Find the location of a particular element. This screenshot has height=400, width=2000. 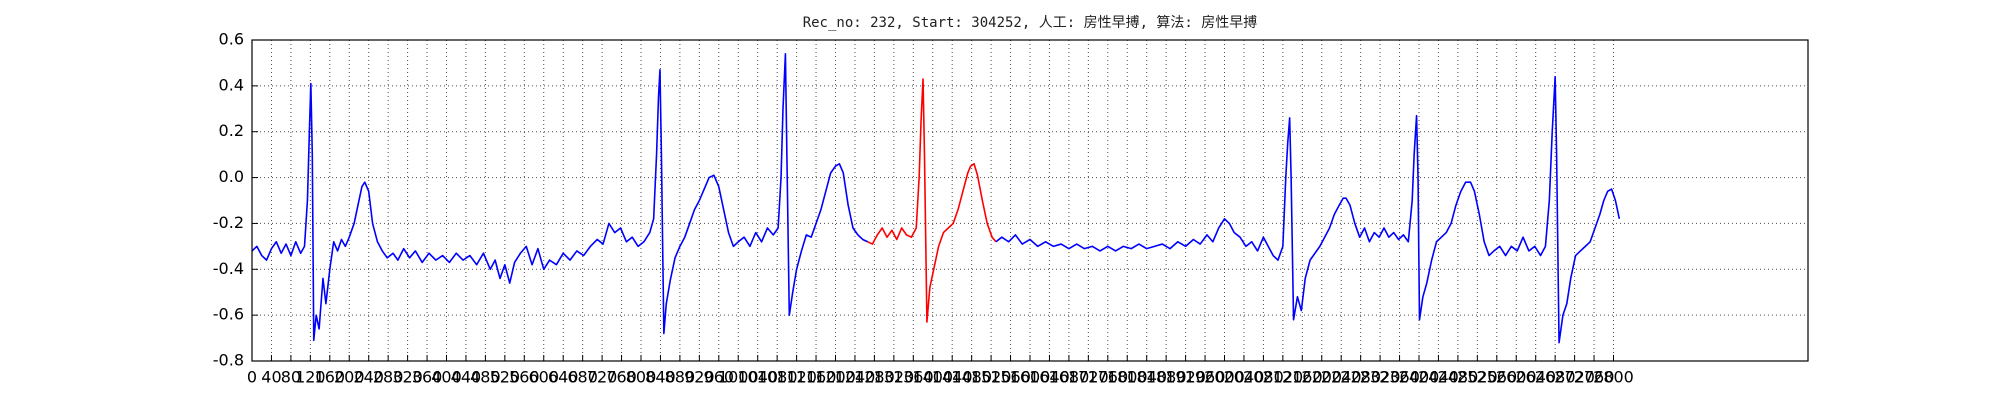

x-tick-label: 800 is located at coordinates (641, 377).